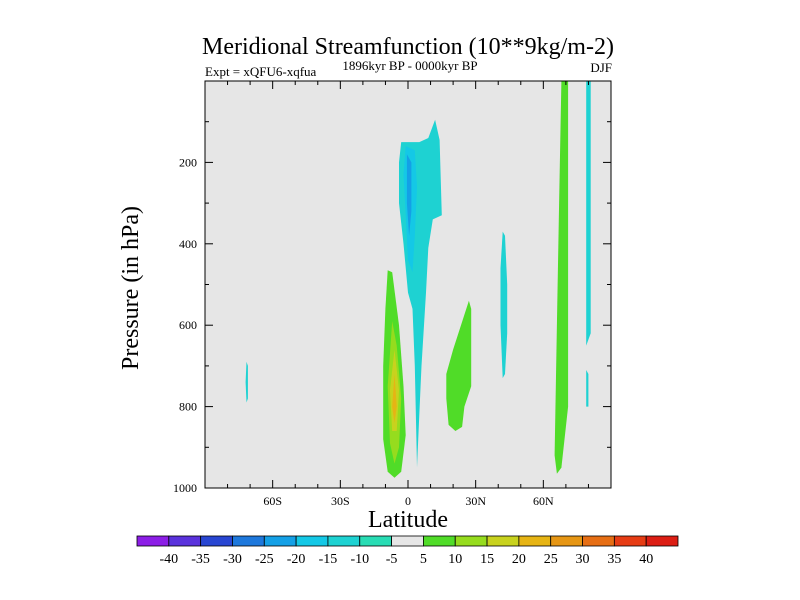 The image size is (800, 600). Describe the element at coordinates (185, 488) in the screenshot. I see `y-tick-label-4: 1000` at that location.